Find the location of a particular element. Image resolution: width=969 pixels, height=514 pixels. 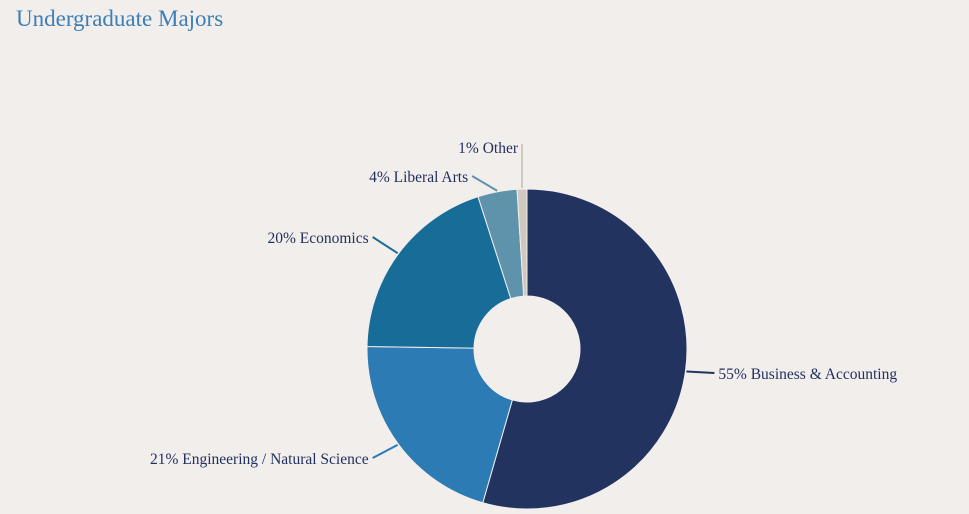

leader-line-business-accounting is located at coordinates (700, 372).